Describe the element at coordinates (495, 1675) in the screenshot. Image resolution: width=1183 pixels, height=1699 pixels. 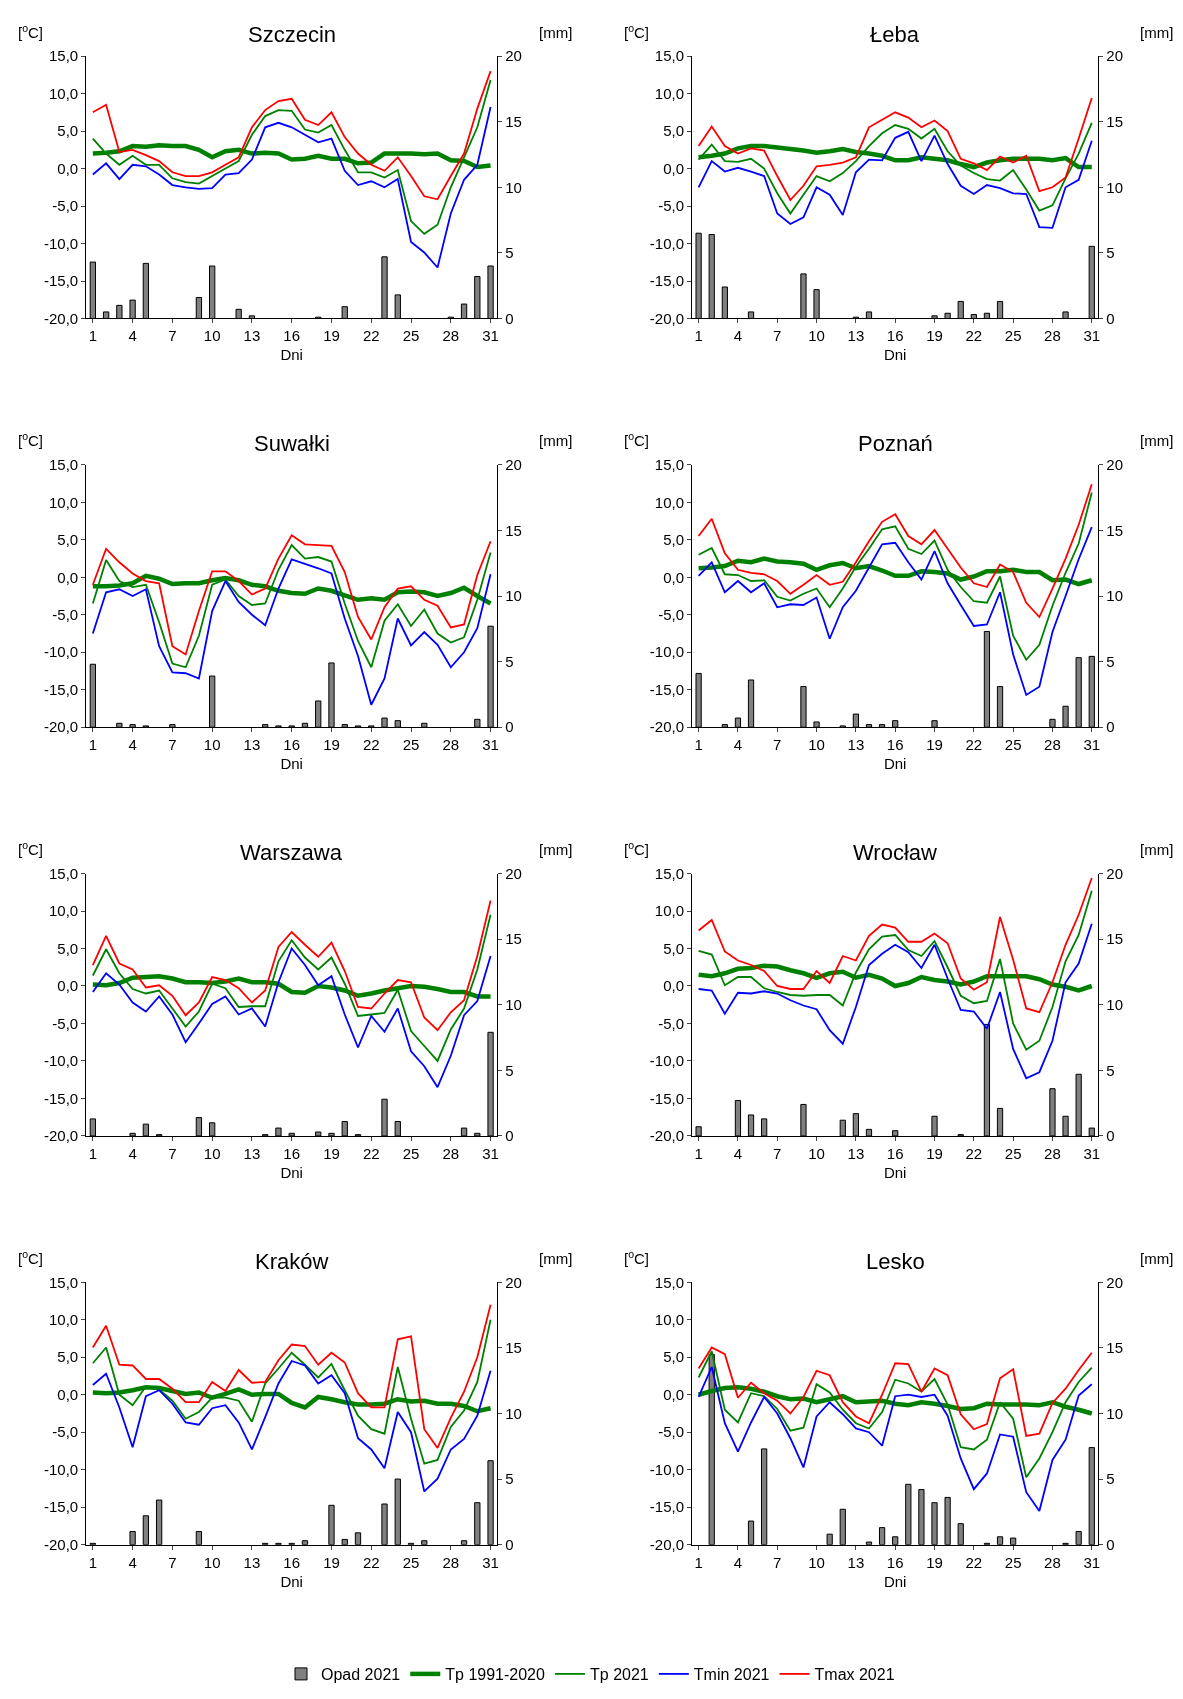
I see `legend-label: Tp 1991-2020` at that location.